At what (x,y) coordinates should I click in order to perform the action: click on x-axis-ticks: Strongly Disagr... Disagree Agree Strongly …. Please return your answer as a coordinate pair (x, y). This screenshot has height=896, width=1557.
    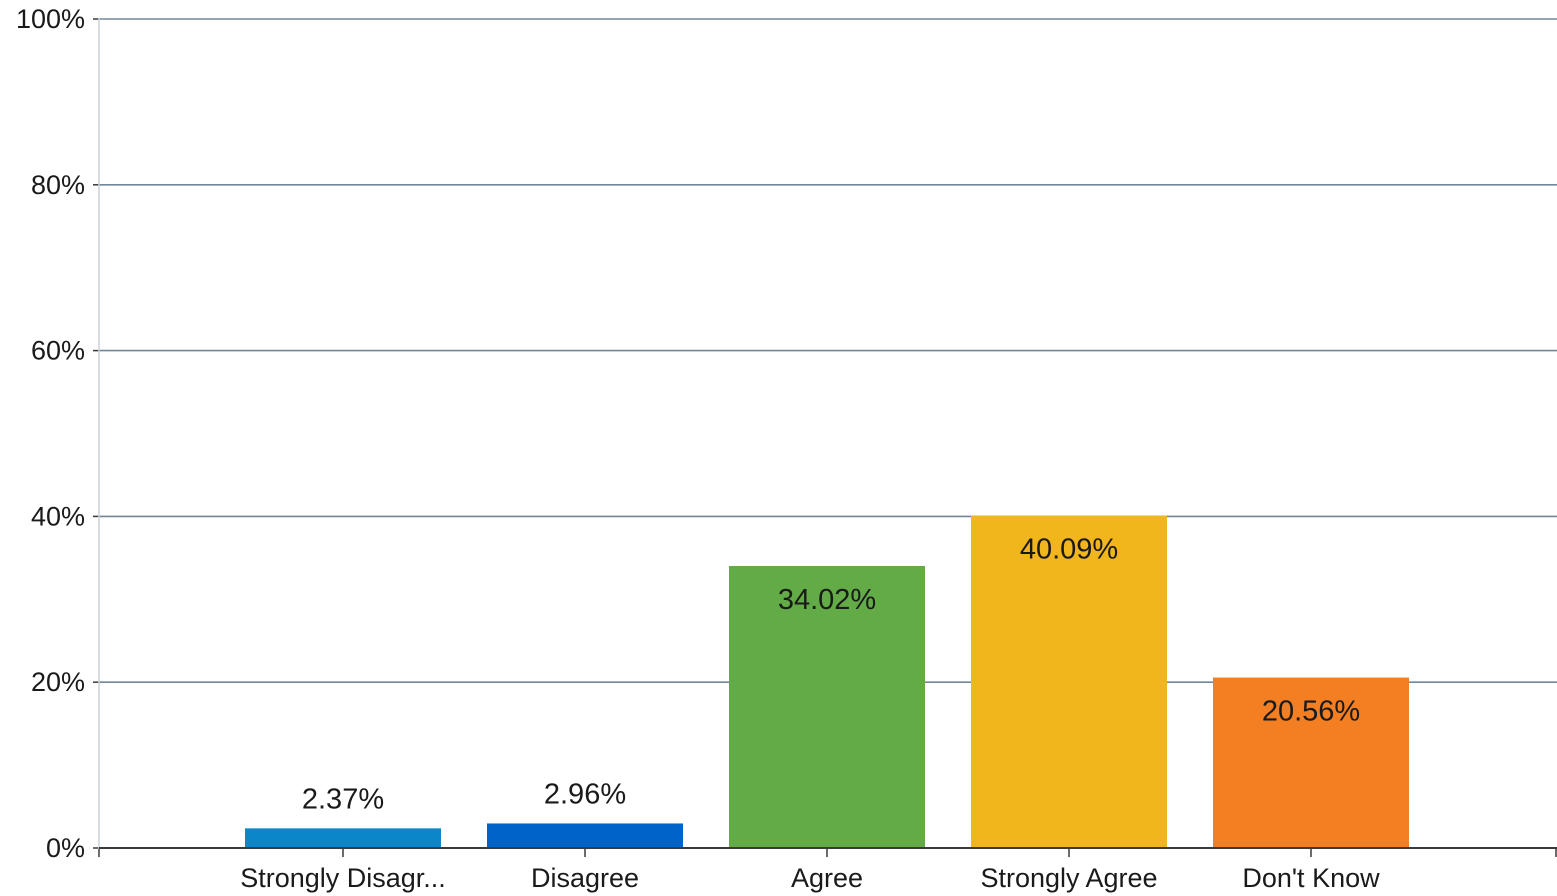
    Looking at the image, I should click on (827, 870).